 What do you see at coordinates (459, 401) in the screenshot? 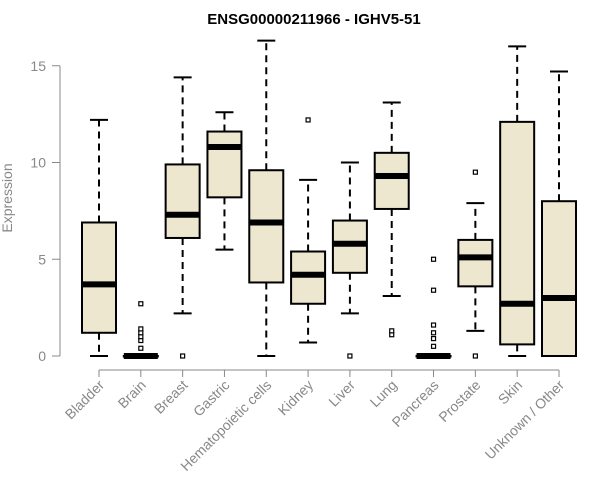
I see `x-tick-label: Prostate` at bounding box center [459, 401].